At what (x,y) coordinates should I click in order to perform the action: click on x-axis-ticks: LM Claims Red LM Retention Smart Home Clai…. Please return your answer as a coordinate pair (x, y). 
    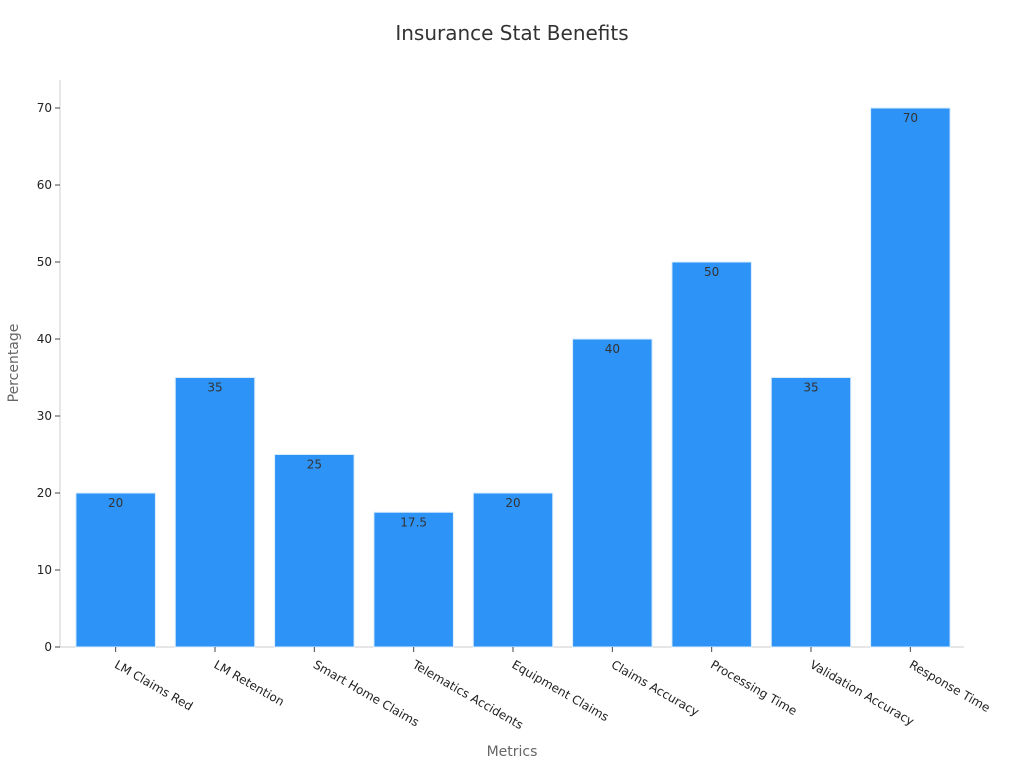
    Looking at the image, I should click on (552, 689).